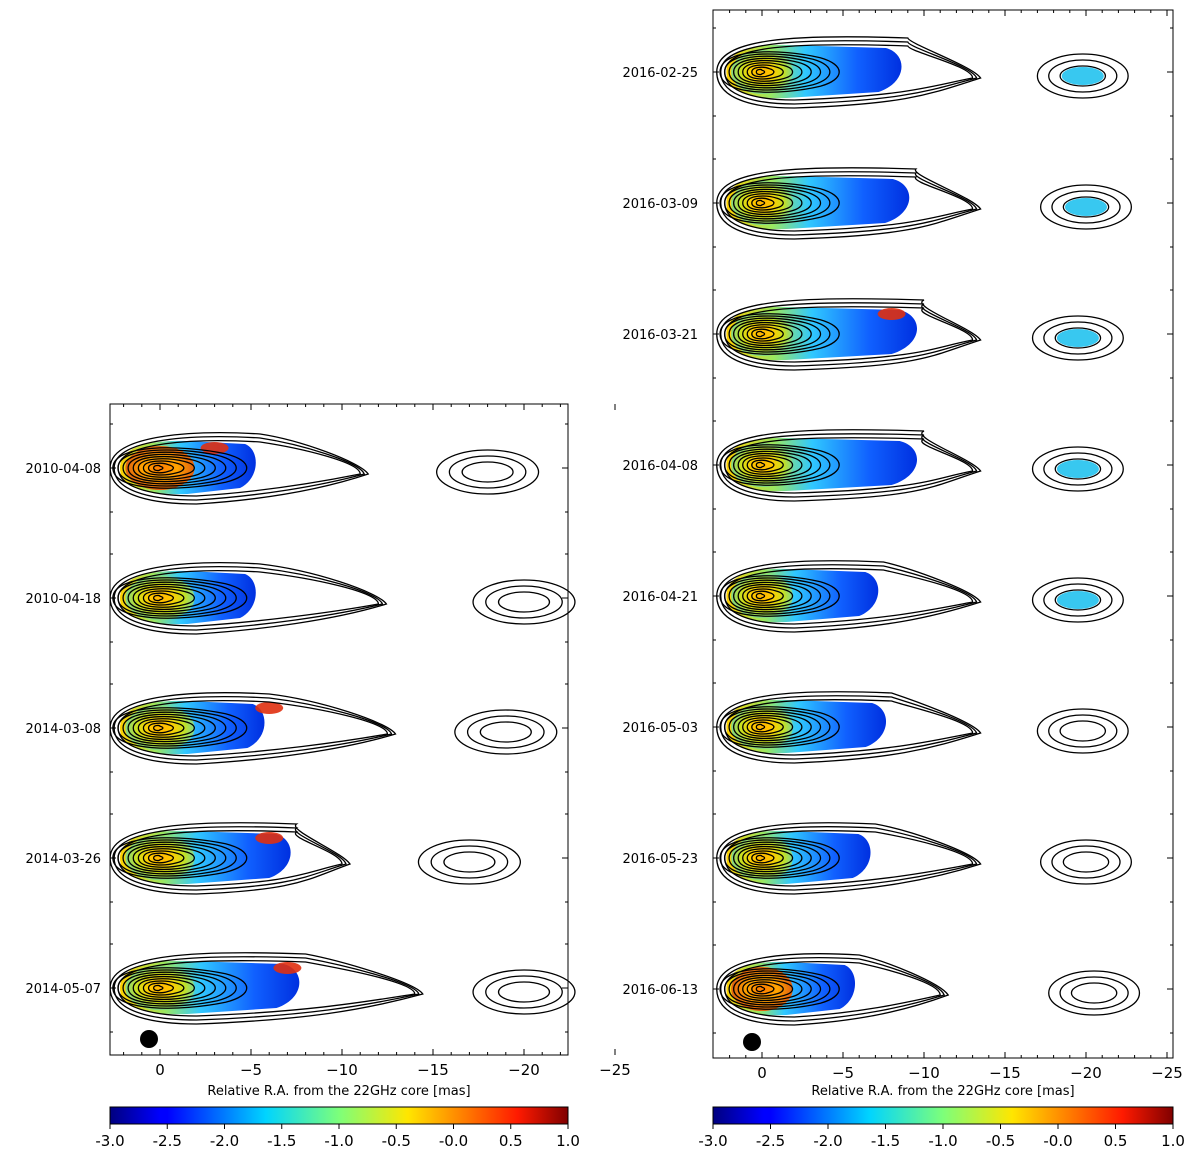  What do you see at coordinates (1173, 1141) in the screenshot?
I see `colorbar-tick-label: 1.0` at bounding box center [1173, 1141].